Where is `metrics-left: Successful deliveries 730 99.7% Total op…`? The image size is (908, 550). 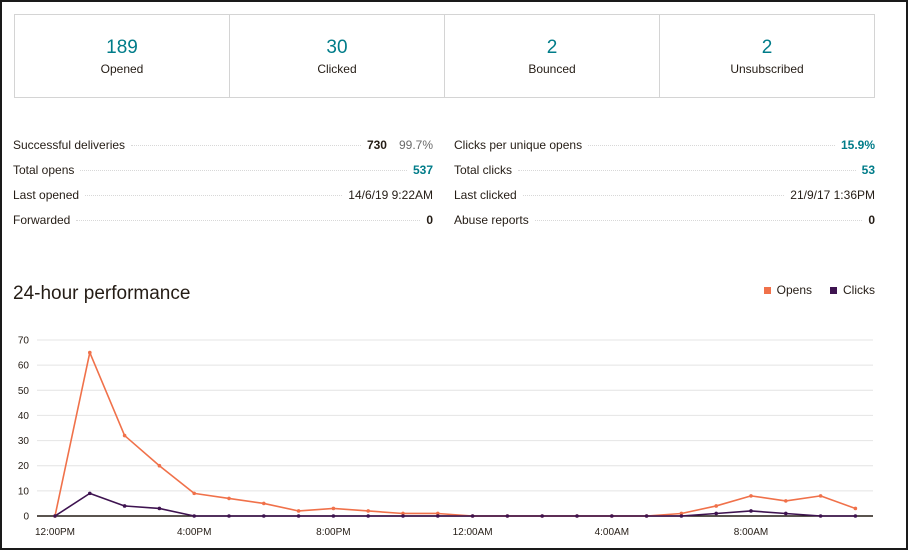 metrics-left: Successful deliveries 730 99.7% Total op… is located at coordinates (223, 188).